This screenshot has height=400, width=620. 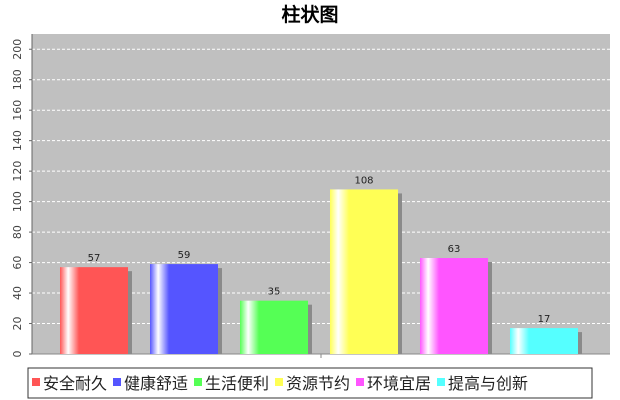 I want to click on bar-value-label: 35, so click(x=274, y=292).